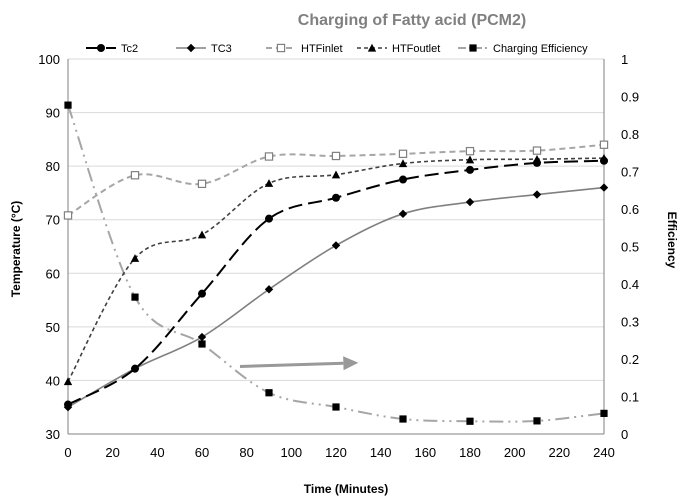 The height and width of the screenshot is (501, 685). I want to click on y2-tick-label: 0.5, so click(630, 247).